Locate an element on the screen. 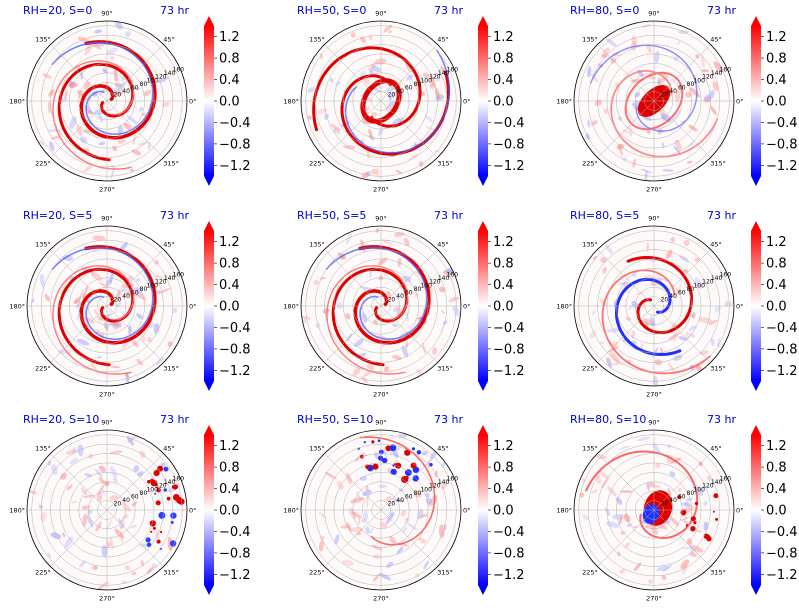  angular-tick-label: 225° is located at coordinates (43, 164).